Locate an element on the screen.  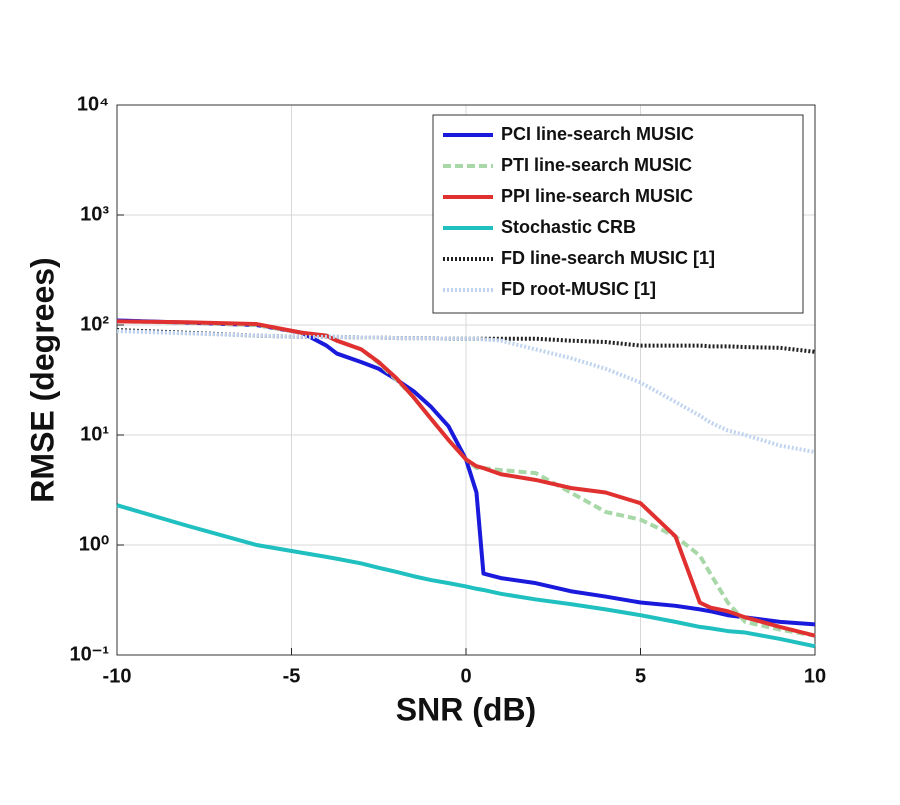
x-tick-label: 0 is located at coordinates (465, 676).